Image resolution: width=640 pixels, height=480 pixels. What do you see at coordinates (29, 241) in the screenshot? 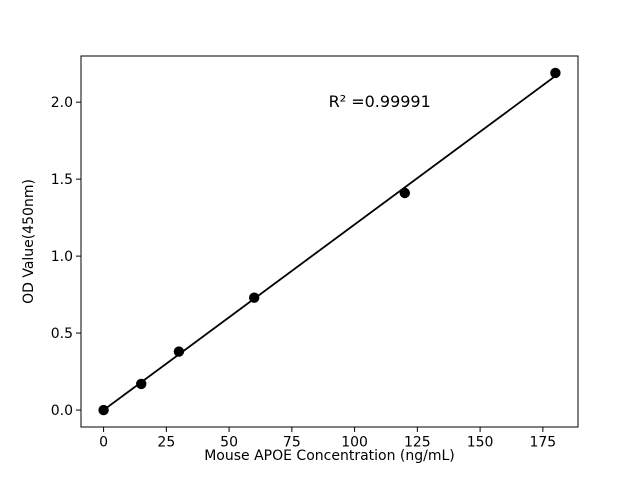
I see `y-axis-label: OD Value(450nm)` at bounding box center [29, 241].